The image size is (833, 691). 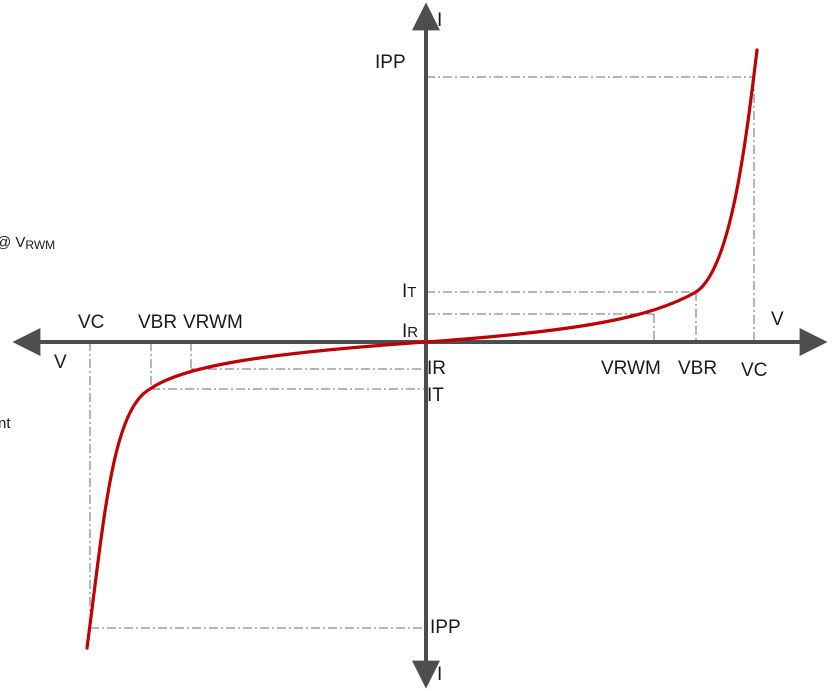 I want to click on ir-label-positive: IR, so click(x=410, y=331).